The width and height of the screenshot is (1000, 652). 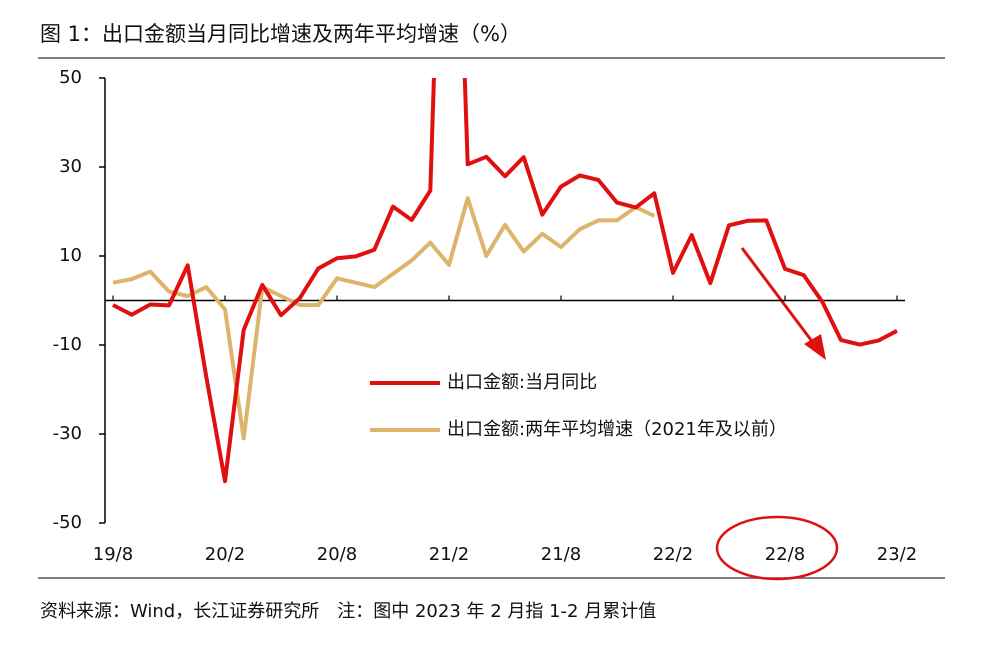 I want to click on y-tick-label: 10, so click(x=70, y=255).